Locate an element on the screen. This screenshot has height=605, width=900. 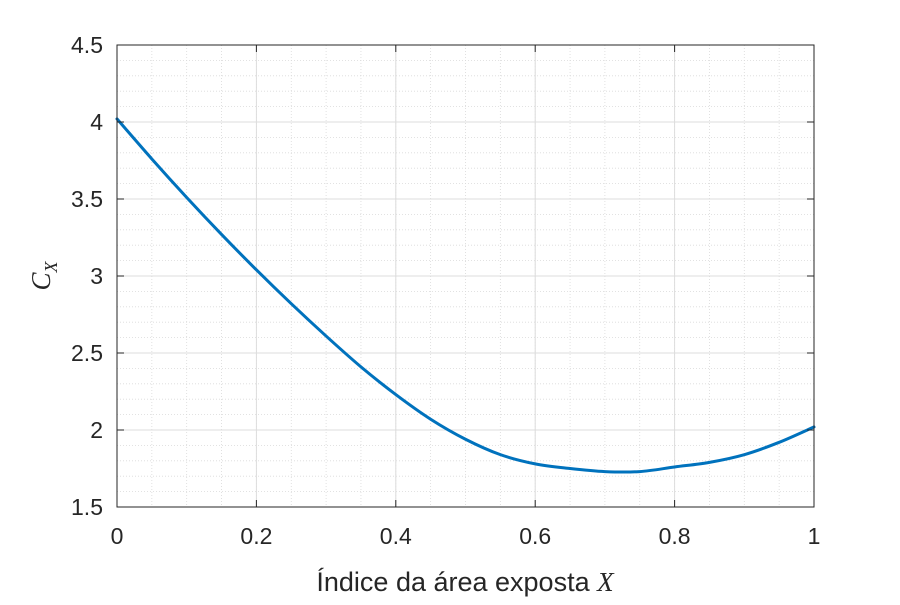
y-axis-label: CX is located at coordinates (43, 275).